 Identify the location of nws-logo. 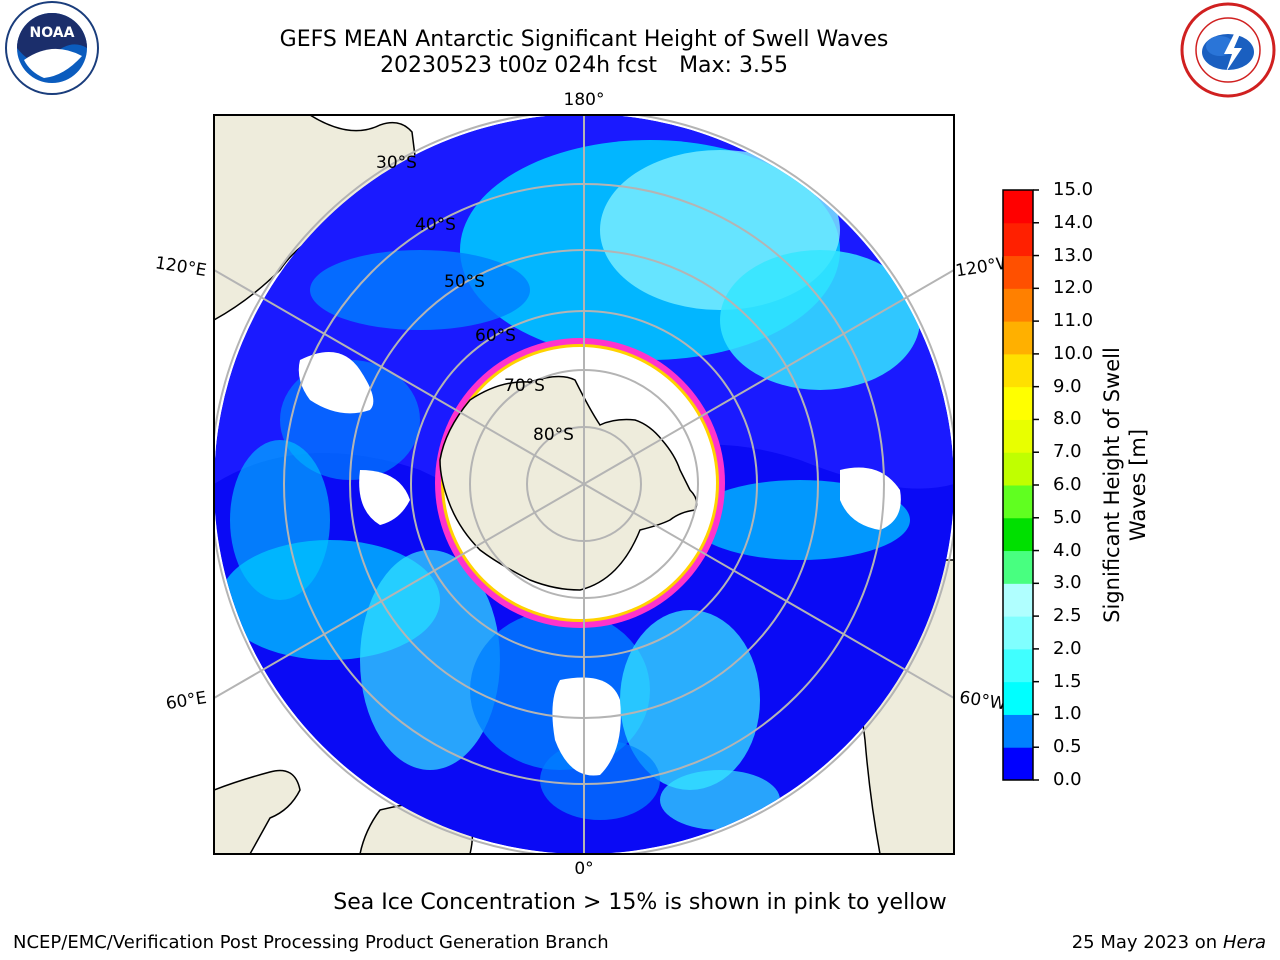
(1228, 50).